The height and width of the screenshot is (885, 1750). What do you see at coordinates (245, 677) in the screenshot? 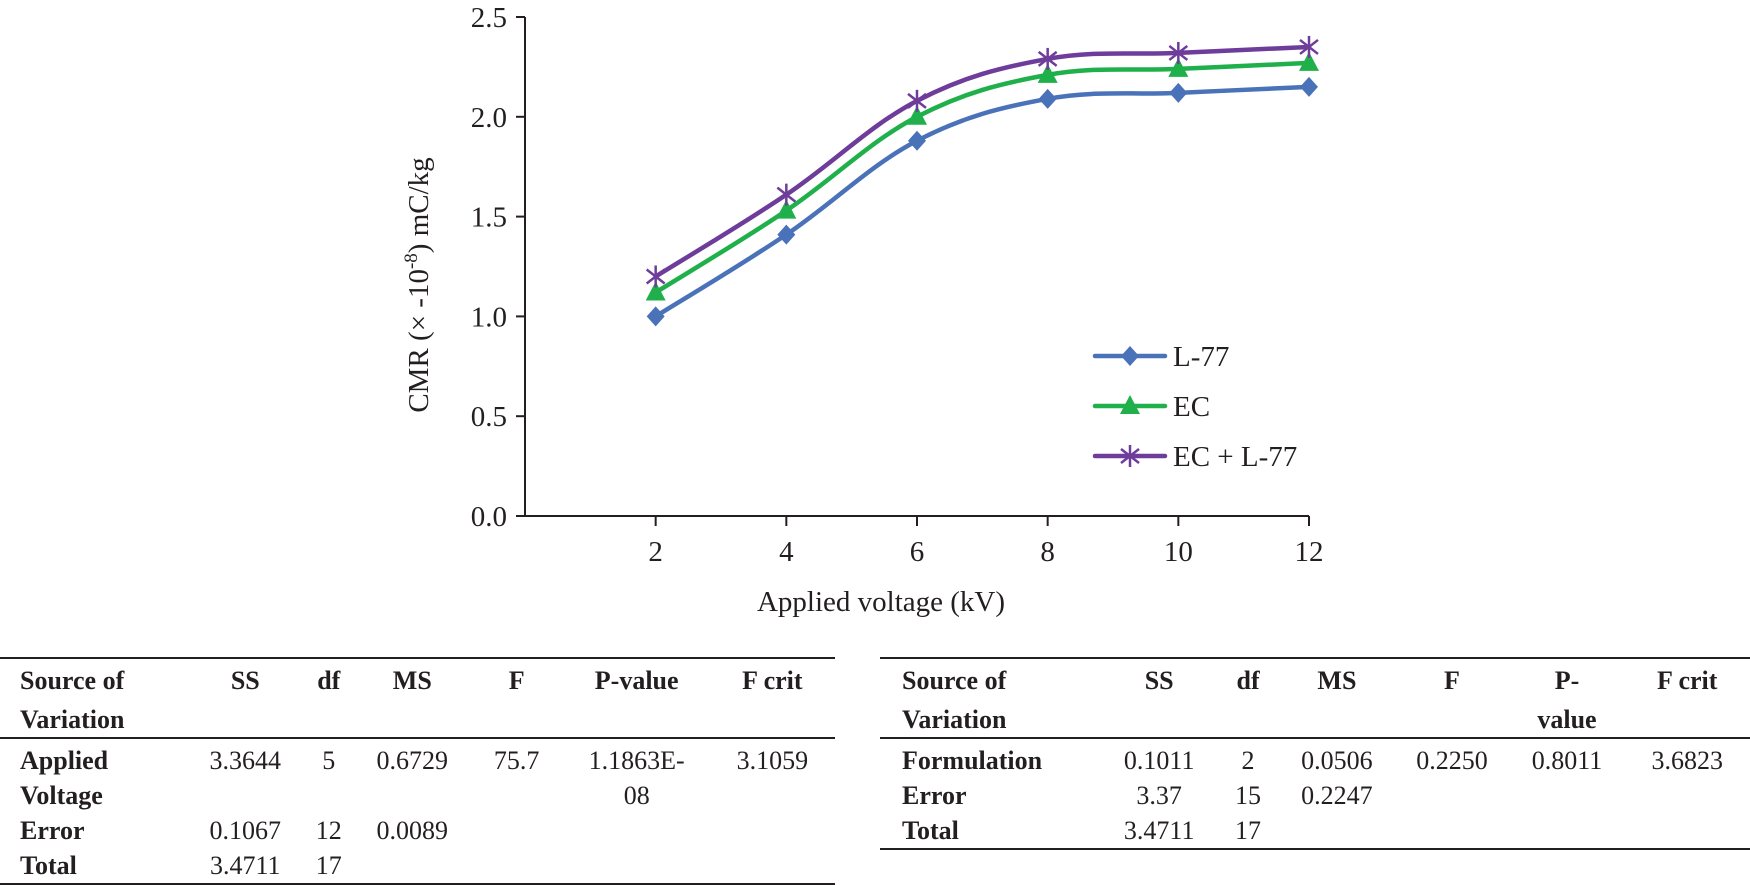
I see `left-table-header-cell: SS` at bounding box center [245, 677].